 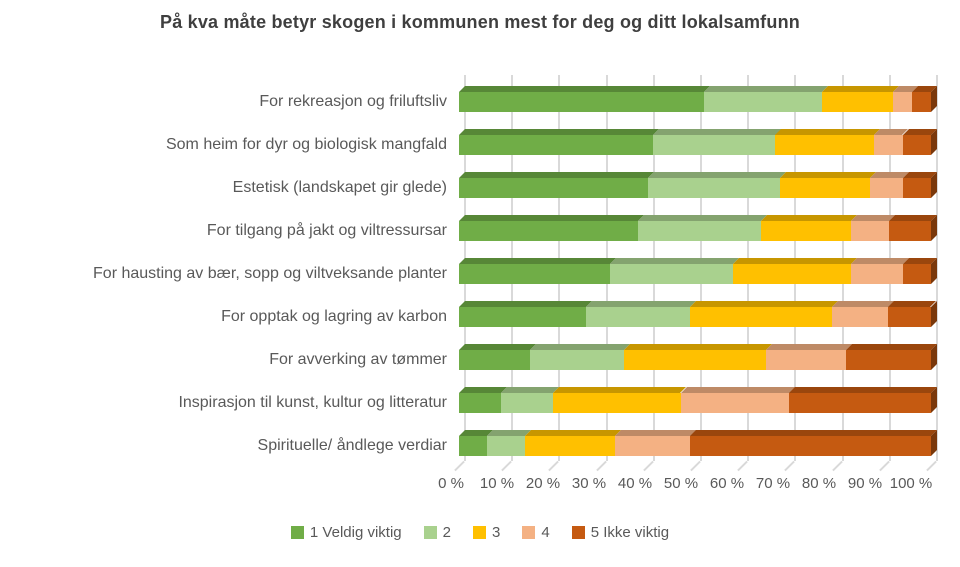 I want to click on x-axis-label: 90 %, so click(x=865, y=483).